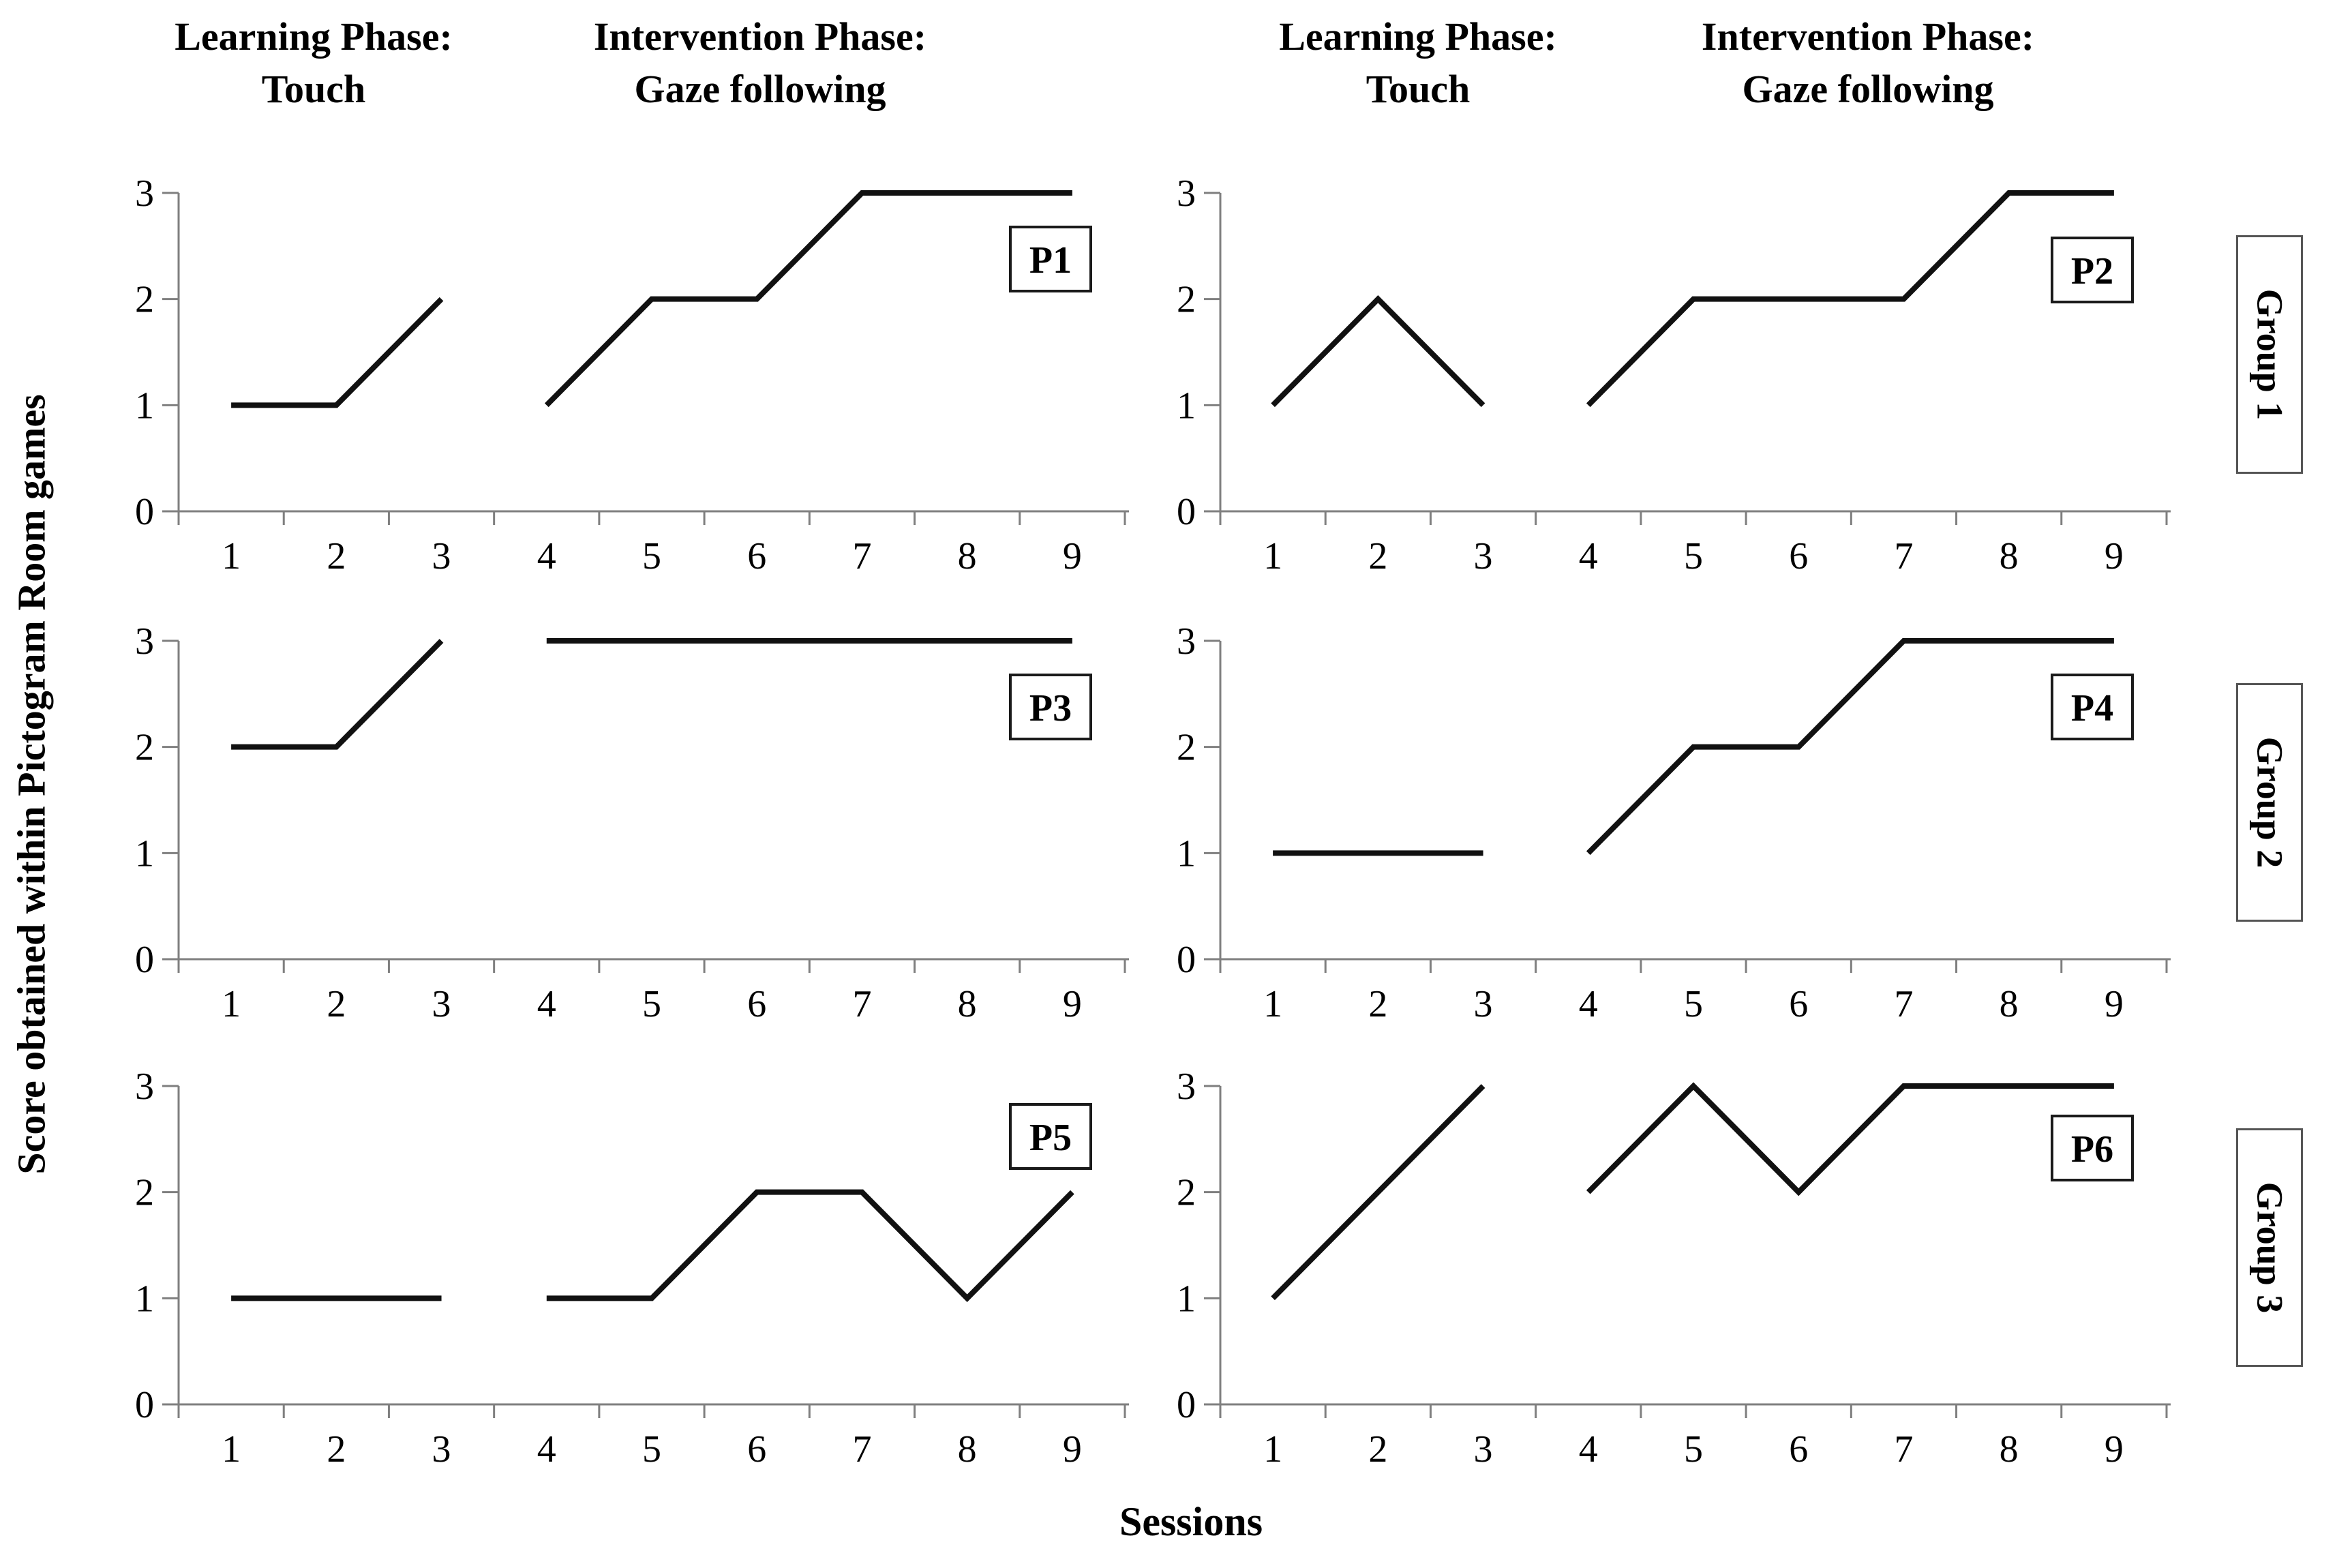 The image size is (2337, 1568). I want to click on chart-panel-p5: 0 1 2 3 1 2 3 4 5 6 7 8 9 P5, so click(617, 1288).